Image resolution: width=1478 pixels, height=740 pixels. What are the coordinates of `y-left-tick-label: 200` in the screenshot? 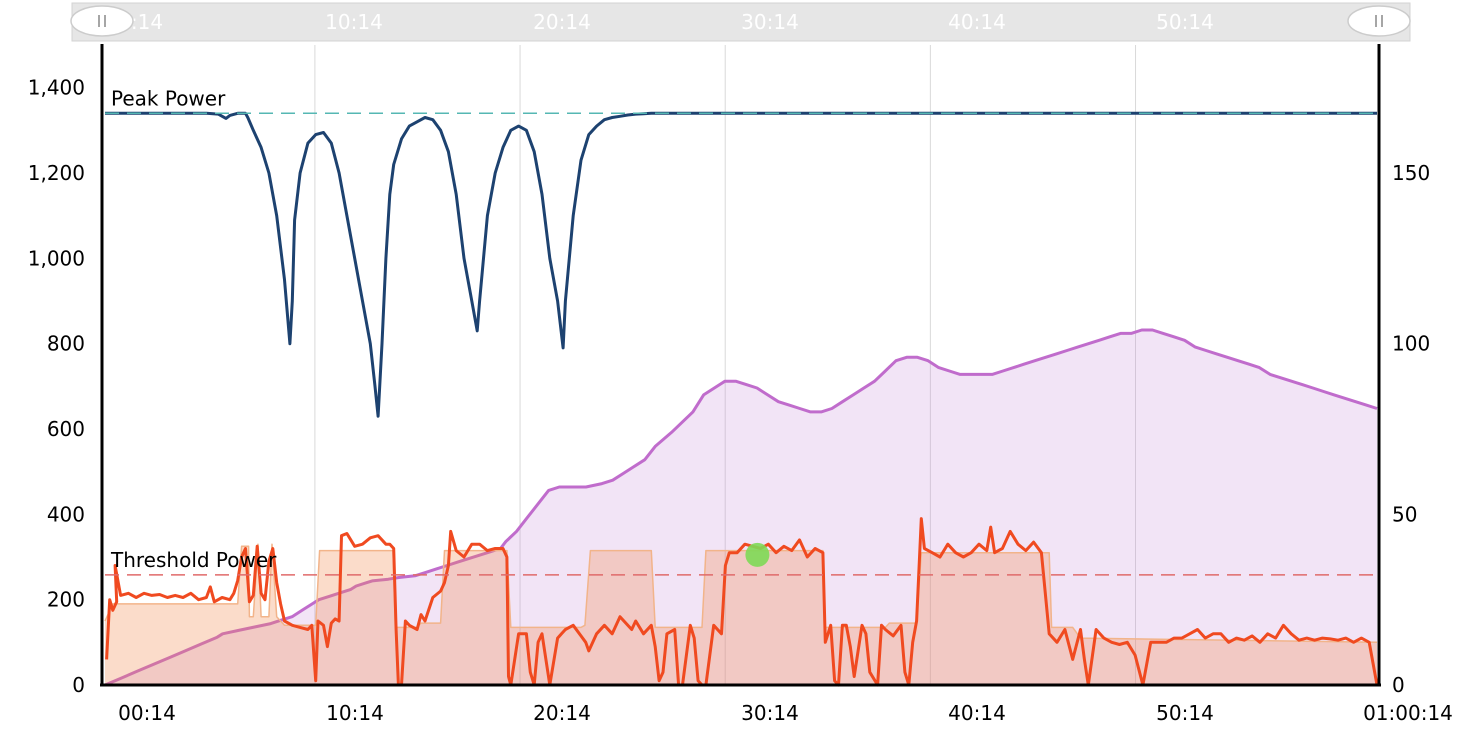 It's located at (66, 600).